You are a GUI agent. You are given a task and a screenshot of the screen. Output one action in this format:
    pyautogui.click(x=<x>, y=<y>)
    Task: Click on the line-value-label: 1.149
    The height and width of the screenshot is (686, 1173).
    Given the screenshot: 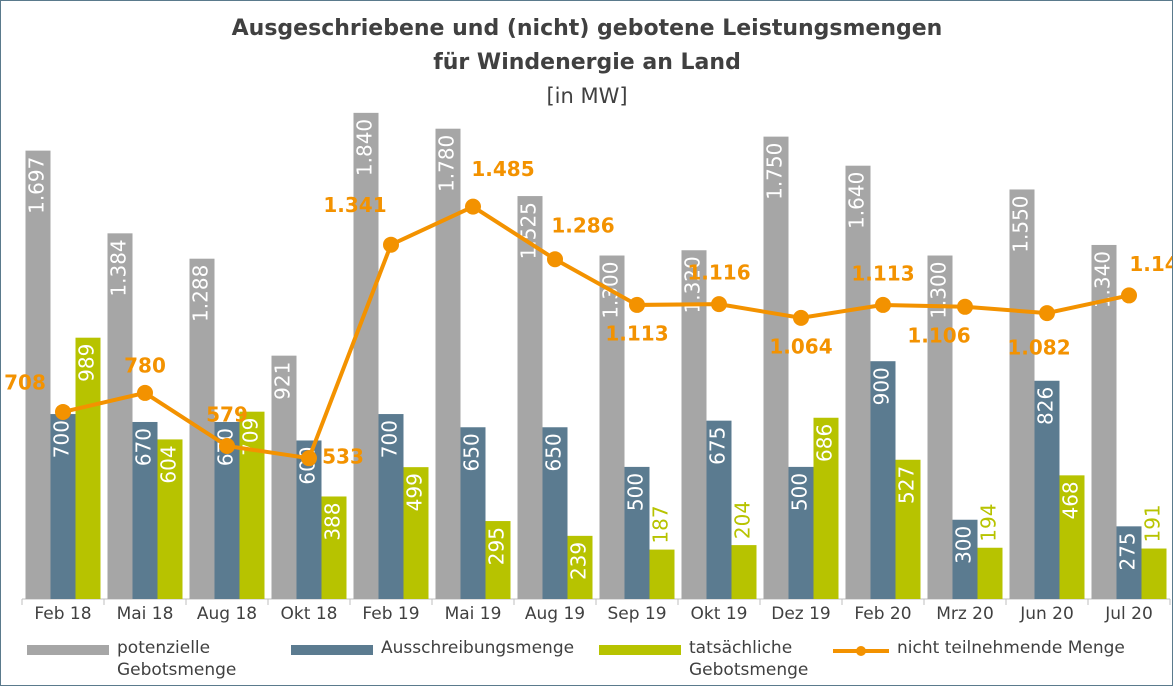 What is the action you would take?
    pyautogui.click(x=1150, y=264)
    